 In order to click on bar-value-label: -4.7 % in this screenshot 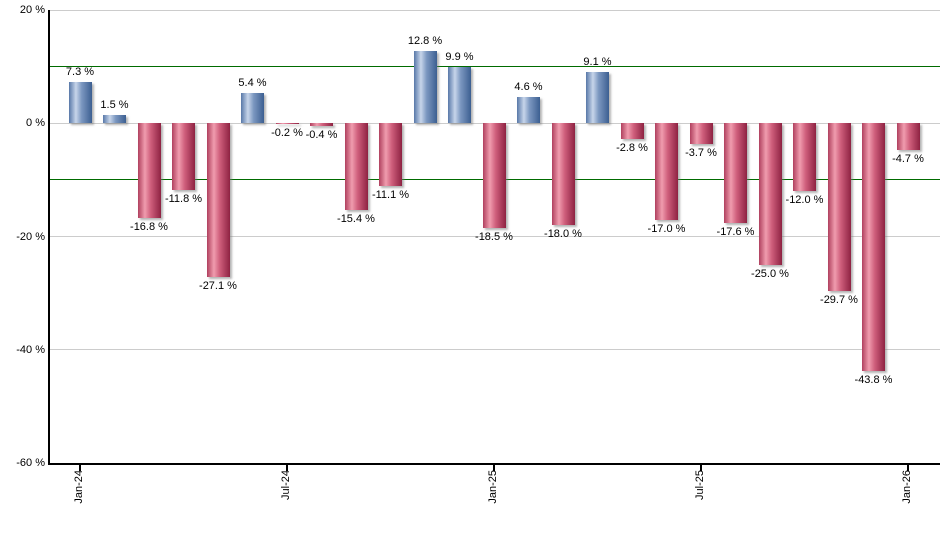, I will do `click(908, 158)`.